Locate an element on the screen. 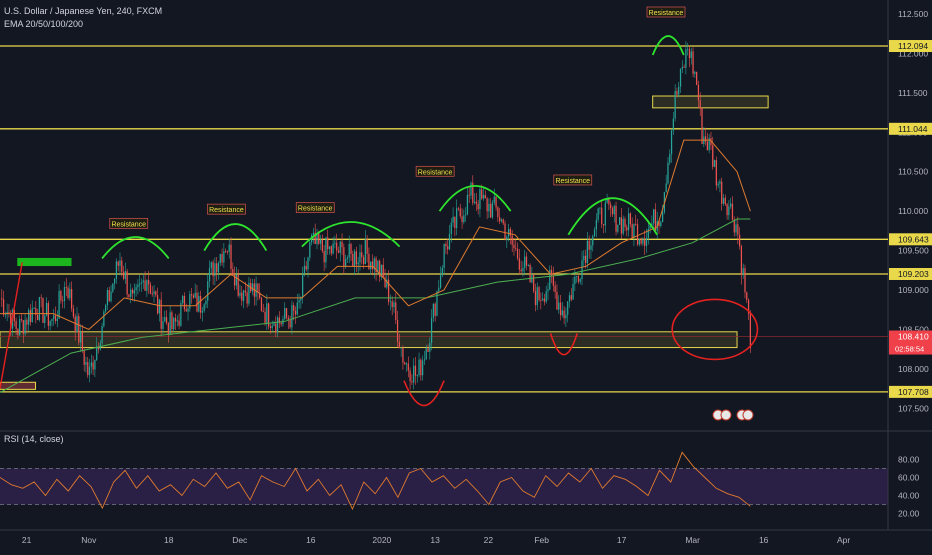 This screenshot has height=555, width=932. price-level-tag-label: 109.203 is located at coordinates (913, 274).